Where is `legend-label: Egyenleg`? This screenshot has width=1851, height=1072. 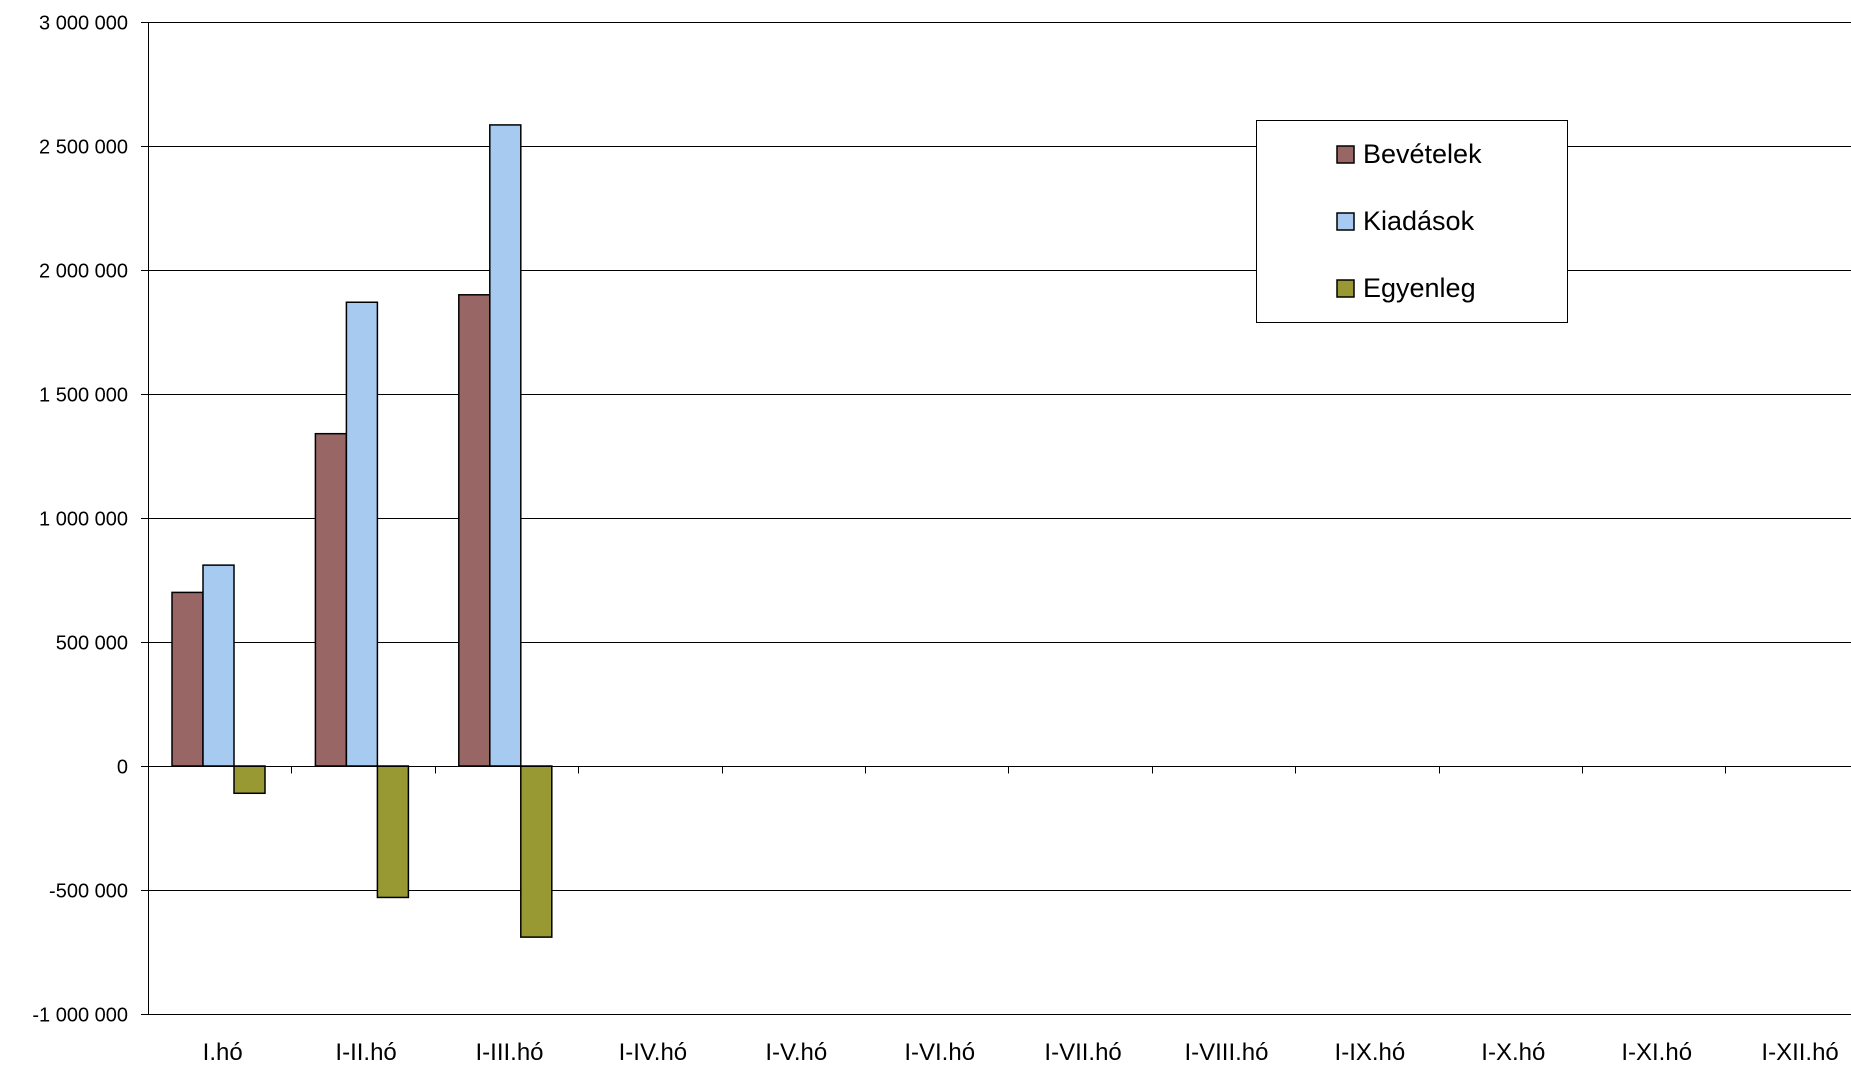 legend-label: Egyenleg is located at coordinates (1419, 288).